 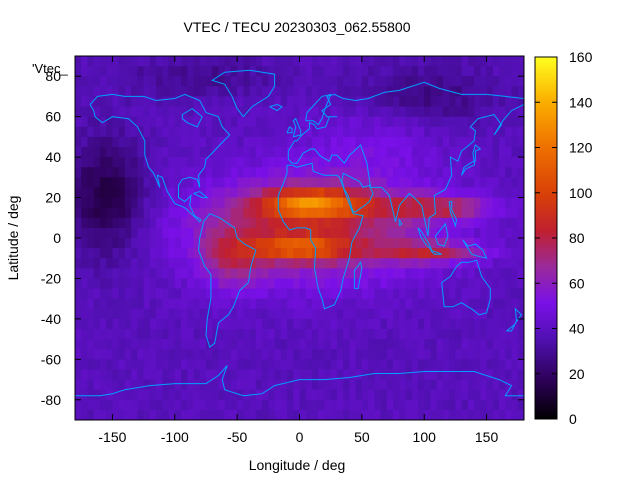 What do you see at coordinates (577, 238) in the screenshot?
I see `colorbar-tick-label: 80` at bounding box center [577, 238].